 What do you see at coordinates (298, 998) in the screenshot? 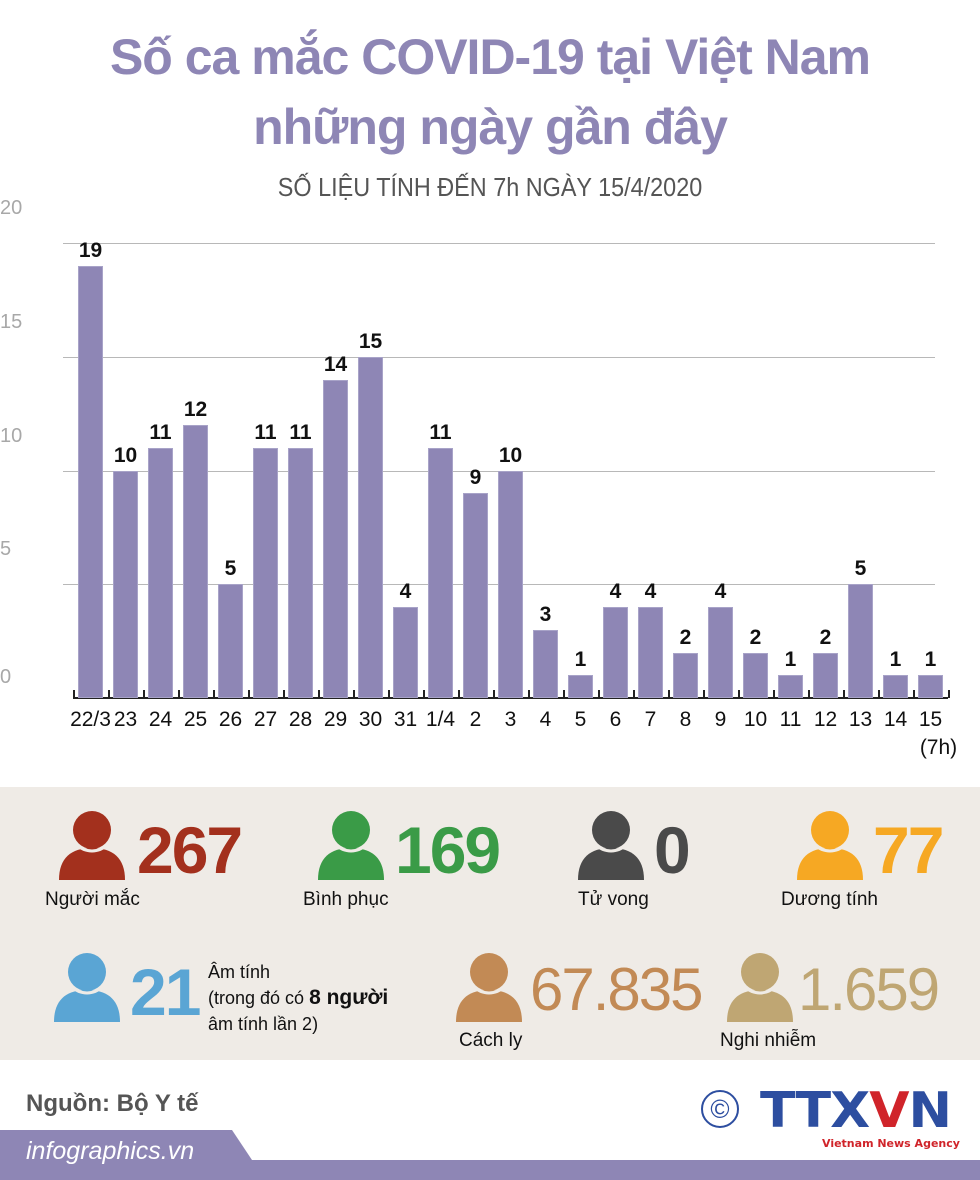
I see `stat-negative-note-line2: (trong đó có 8 người` at bounding box center [298, 998].